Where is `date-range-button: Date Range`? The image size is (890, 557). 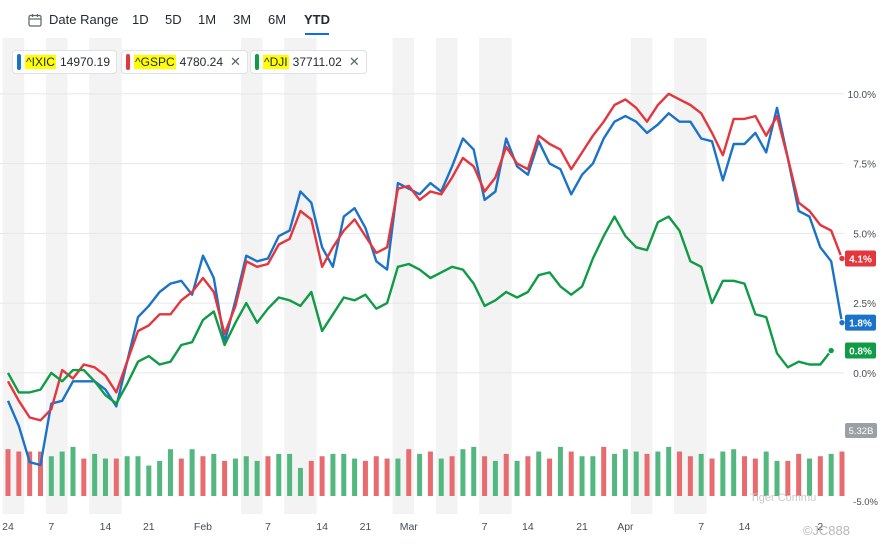 date-range-button: Date Range is located at coordinates (84, 19).